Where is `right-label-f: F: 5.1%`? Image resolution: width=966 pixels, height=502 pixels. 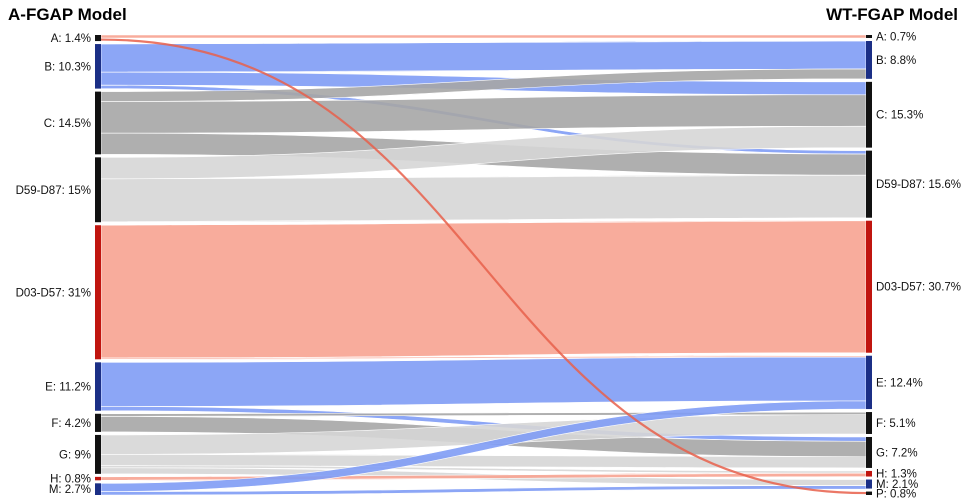
right-label-f: F: 5.1% is located at coordinates (896, 424).